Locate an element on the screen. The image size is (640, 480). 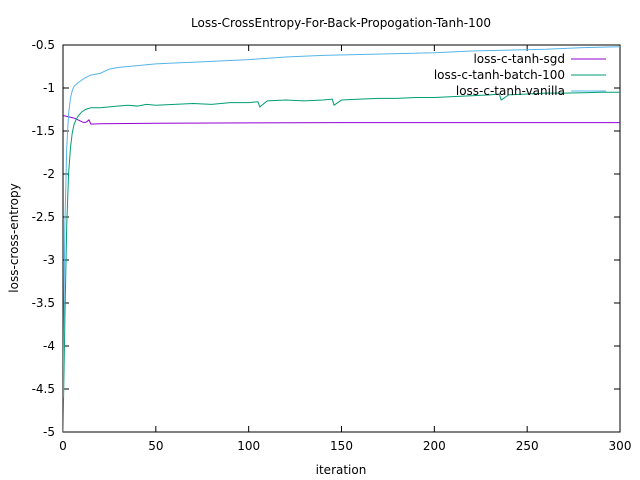
x-tick-label: 50 is located at coordinates (155, 446).